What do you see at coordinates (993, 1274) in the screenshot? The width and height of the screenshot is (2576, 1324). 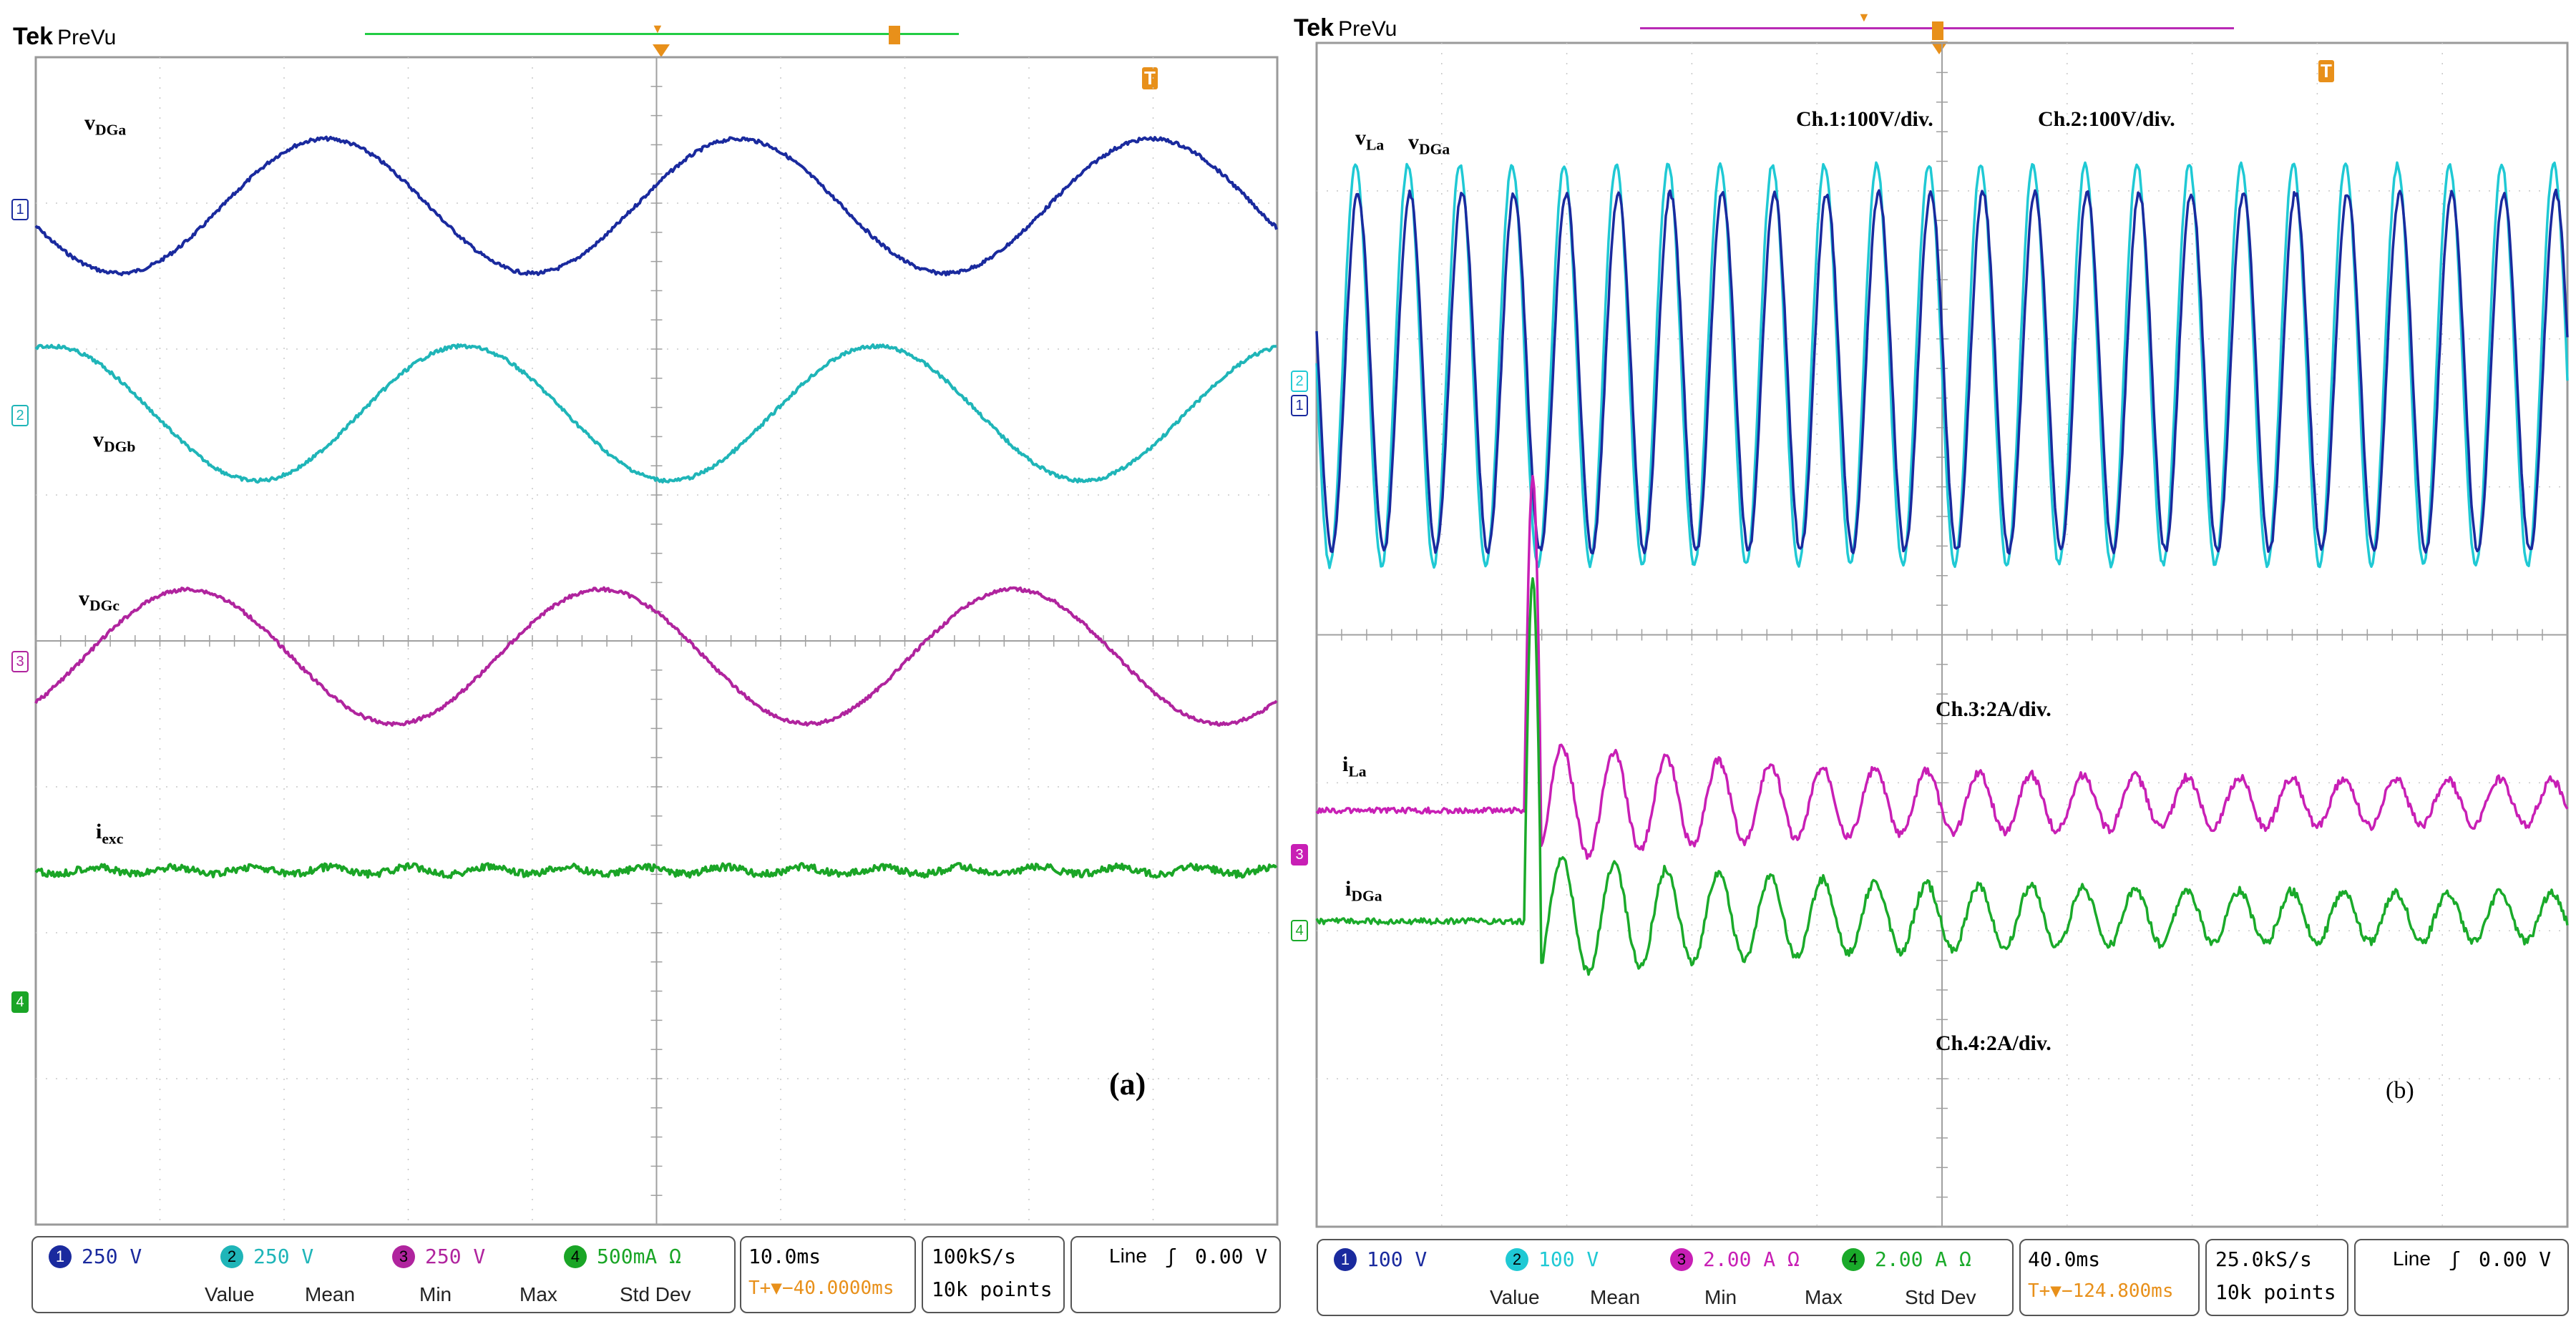 I see `sample-rate-box-a: 100kS/s 10k points` at bounding box center [993, 1274].